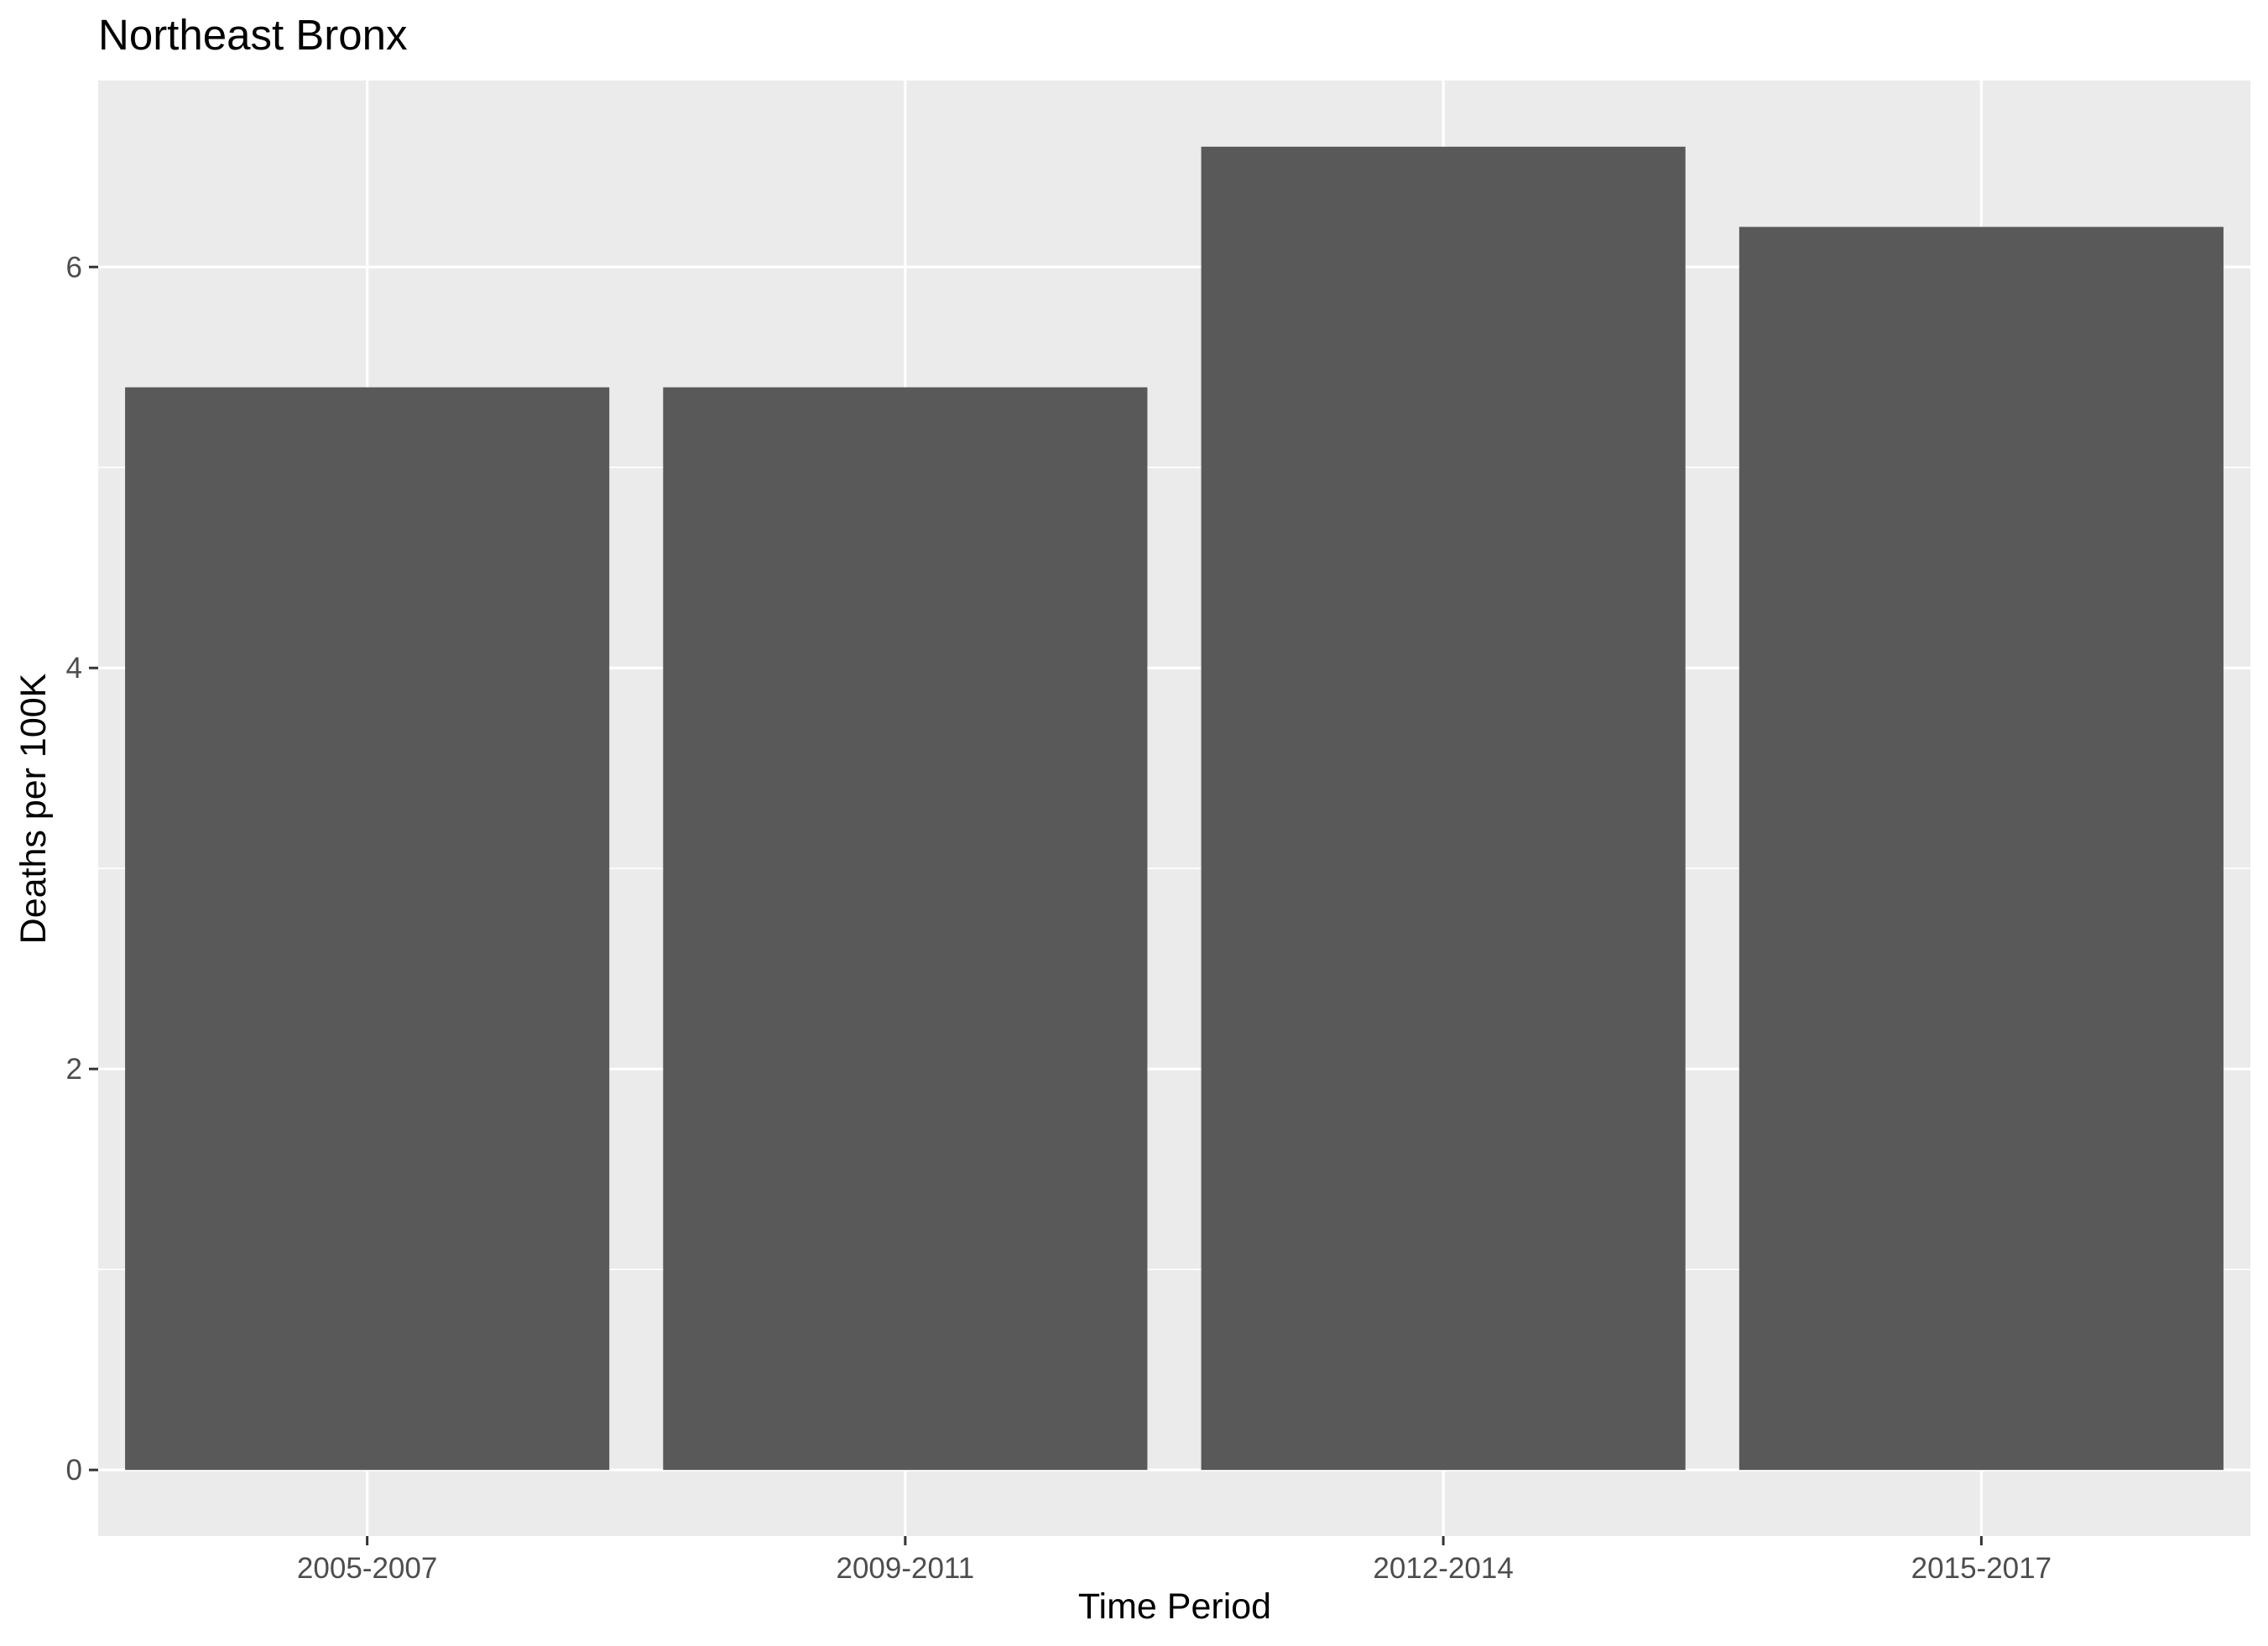 This screenshot has width=2268, height=1646. What do you see at coordinates (1174, 1607) in the screenshot?
I see `x-axis-title: Time Period` at bounding box center [1174, 1607].